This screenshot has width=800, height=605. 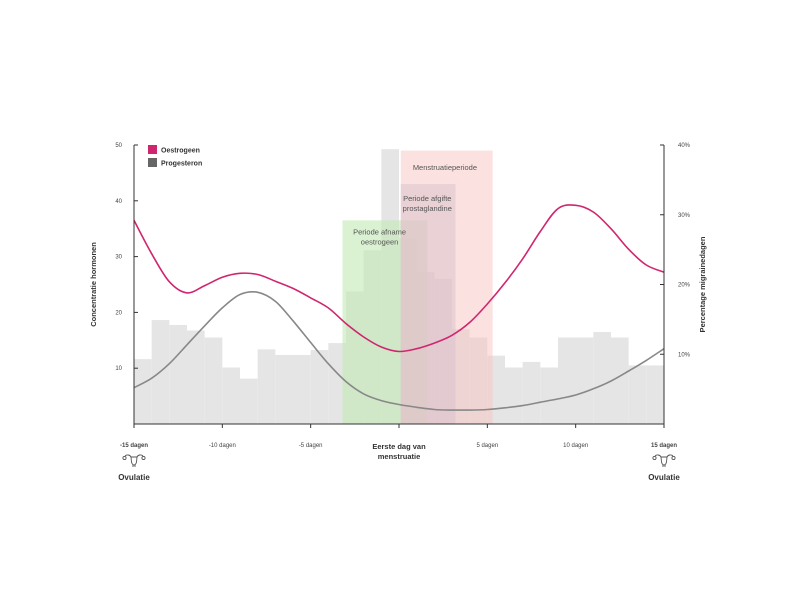 What do you see at coordinates (702, 284) in the screenshot?
I see `right-axis-title: Percentage migrainedagen` at bounding box center [702, 284].